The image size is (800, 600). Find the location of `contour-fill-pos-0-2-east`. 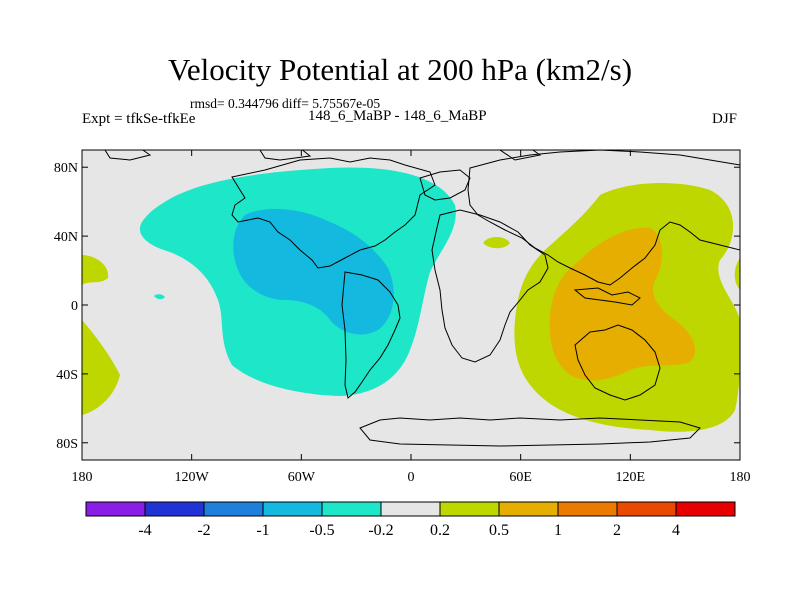

contour-fill-pos-0-2-east is located at coordinates (737, 274).